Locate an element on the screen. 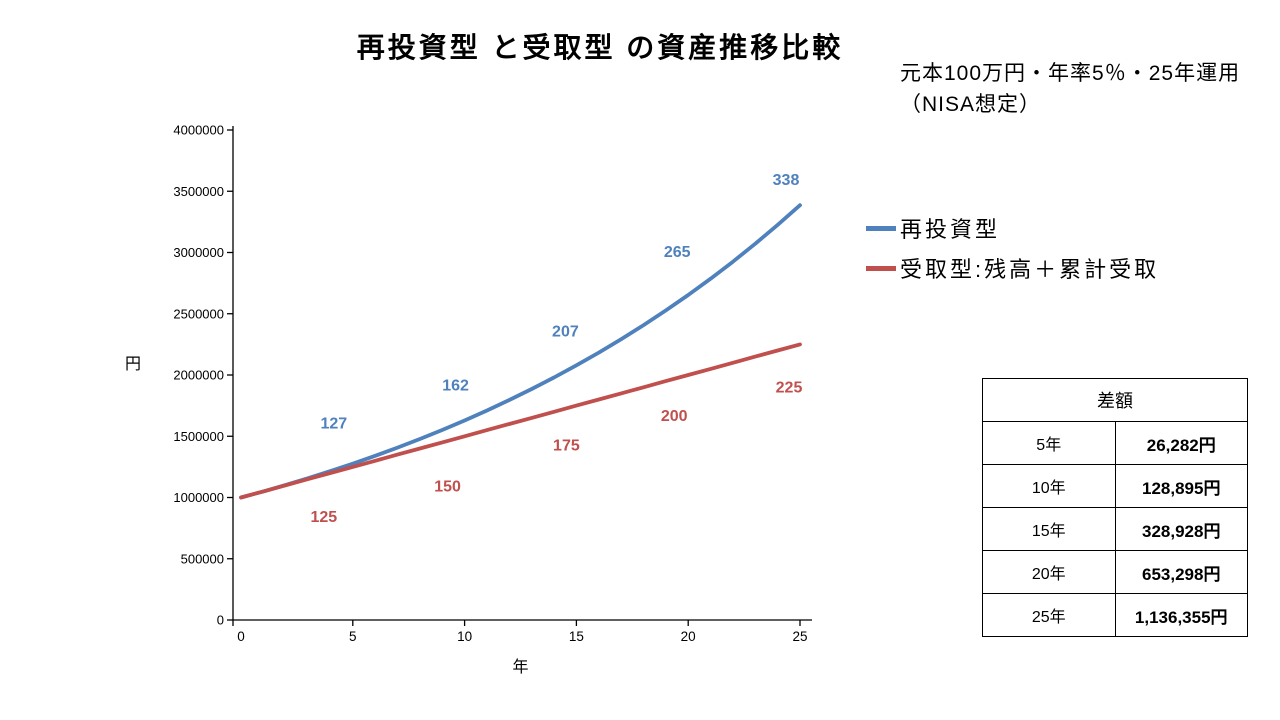 Image resolution: width=1280 pixels, height=720 pixels. data-label: 150 is located at coordinates (447, 486).